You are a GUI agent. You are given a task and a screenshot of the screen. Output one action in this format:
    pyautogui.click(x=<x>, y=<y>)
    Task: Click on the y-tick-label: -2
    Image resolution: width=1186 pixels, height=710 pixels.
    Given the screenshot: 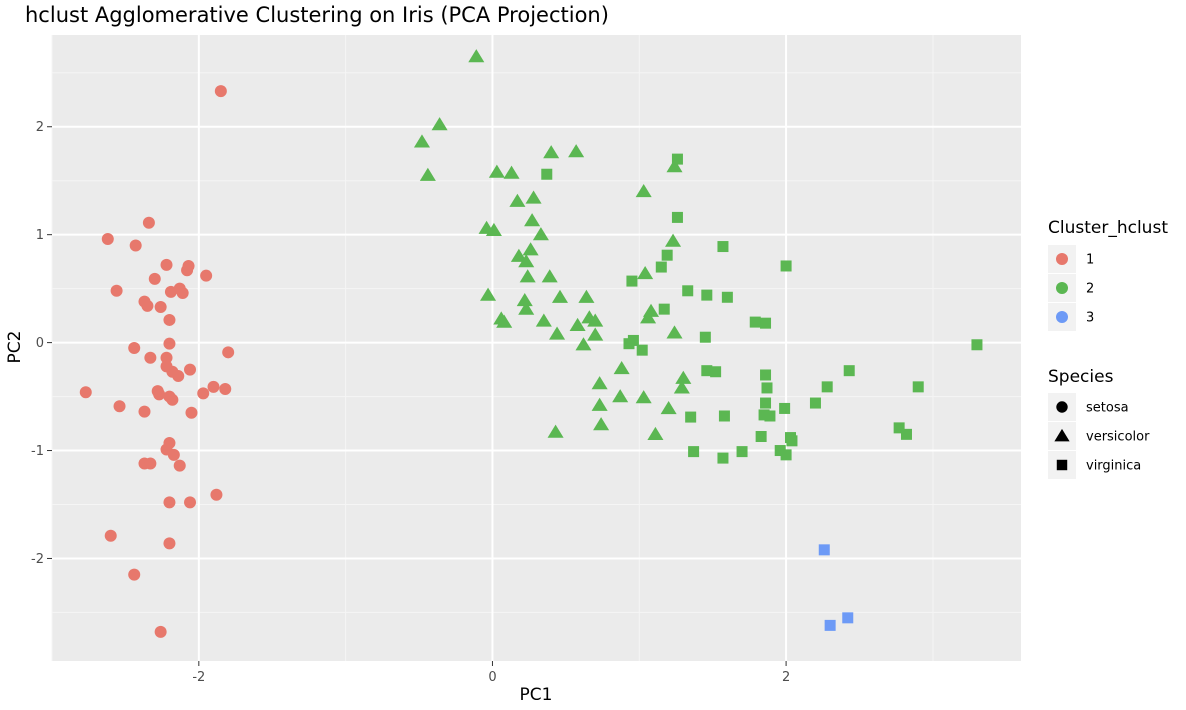 What is the action you would take?
    pyautogui.click(x=37, y=559)
    